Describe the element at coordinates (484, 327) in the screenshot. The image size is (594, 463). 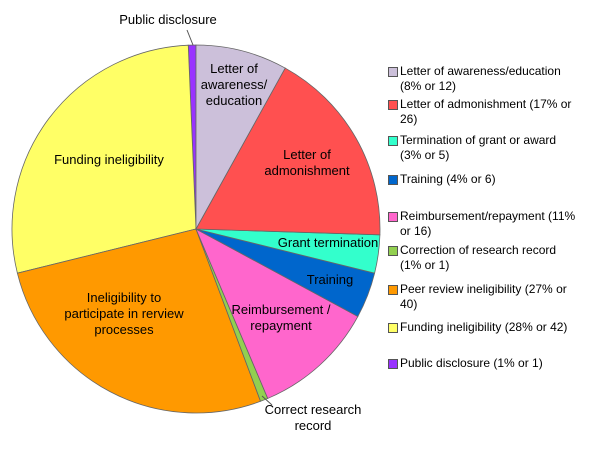
I see `legend-label: Funding ineligibility (28% or 42)` at that location.